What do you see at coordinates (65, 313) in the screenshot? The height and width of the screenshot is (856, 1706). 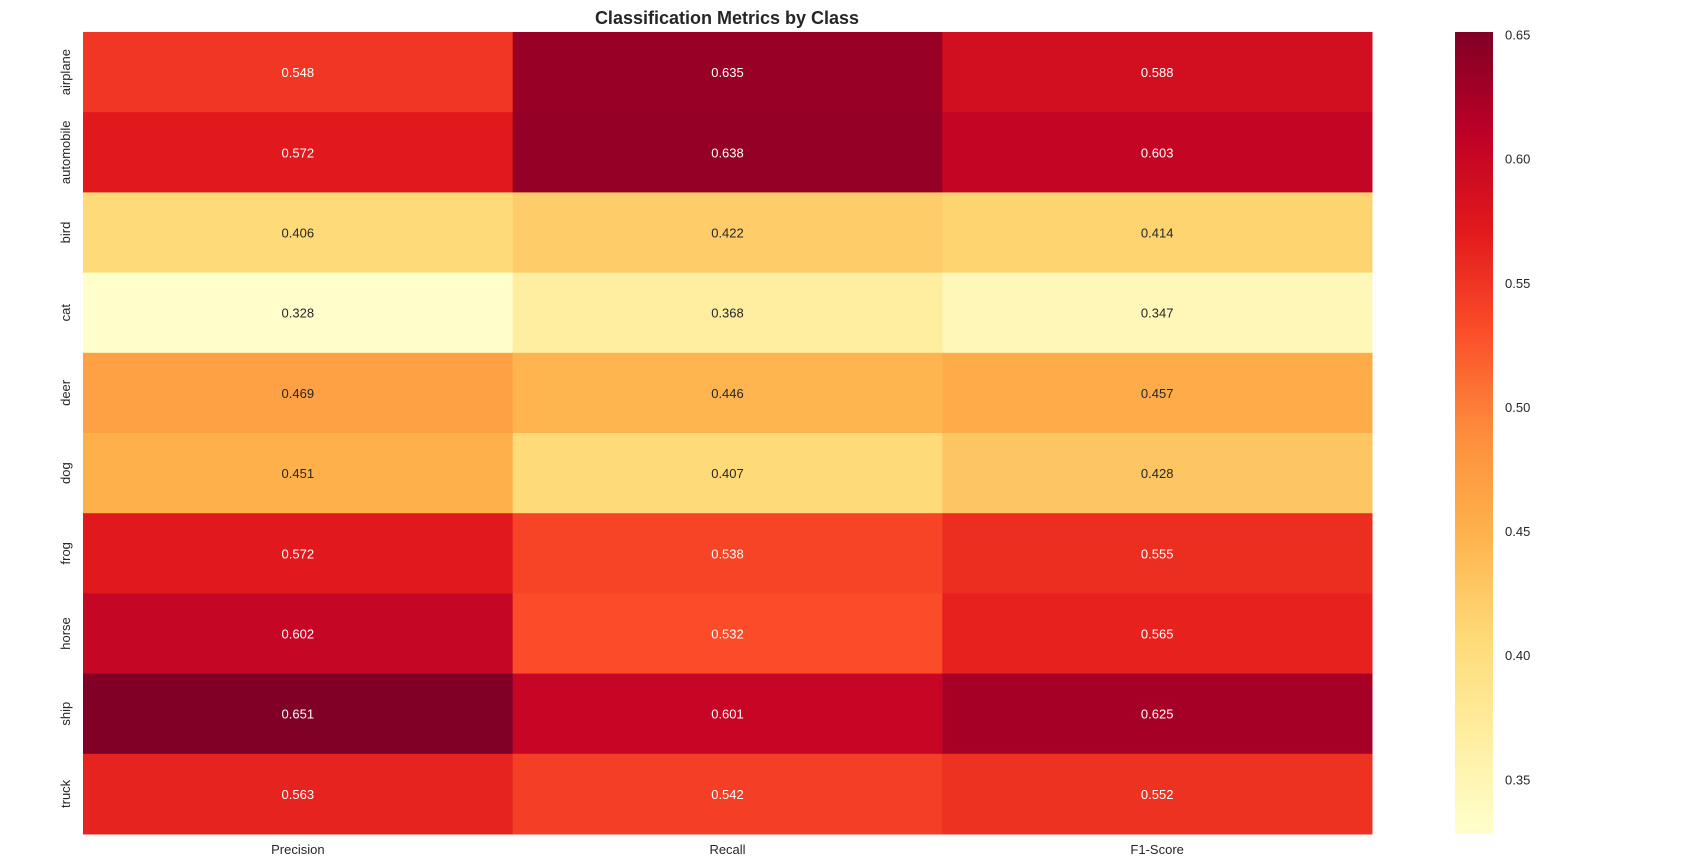 I see `y-tick-label: cat` at bounding box center [65, 313].